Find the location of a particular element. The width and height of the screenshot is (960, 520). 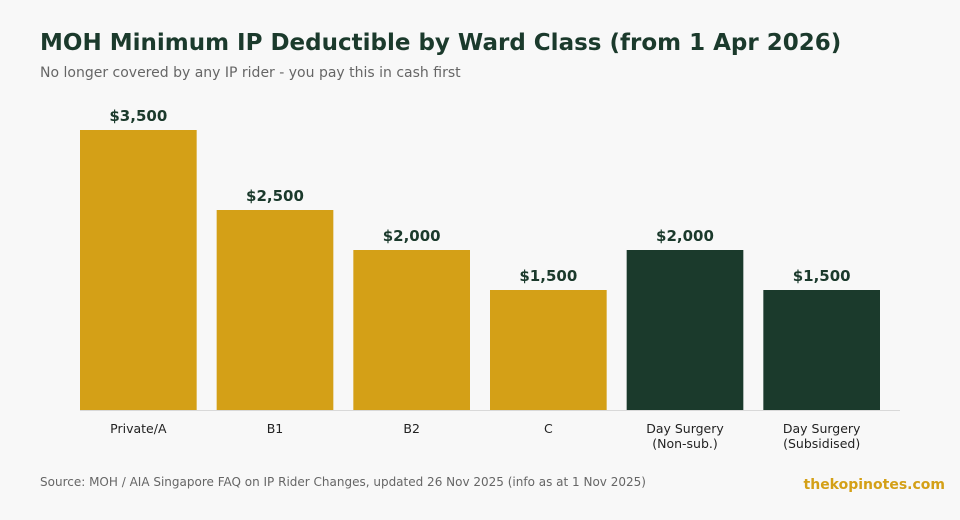

category-label: Private/A is located at coordinates (138, 428).